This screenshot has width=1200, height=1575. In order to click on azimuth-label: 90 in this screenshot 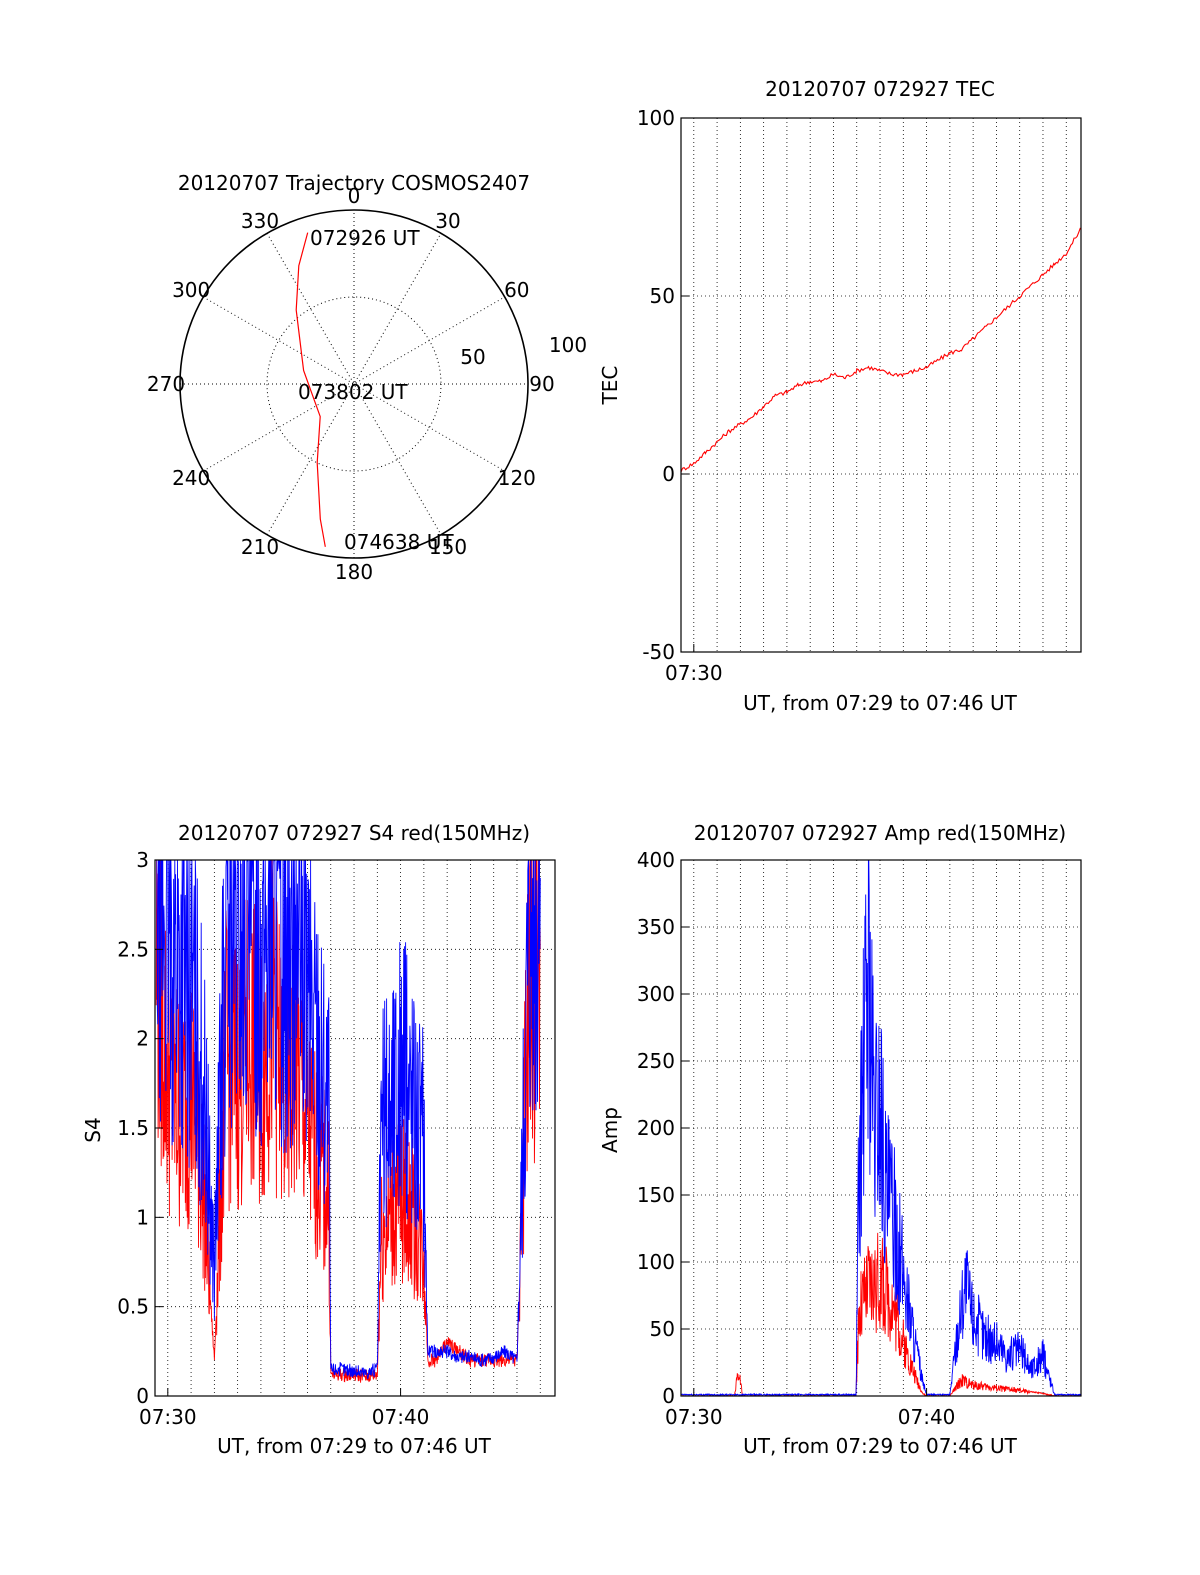, I will do `click(541, 384)`.